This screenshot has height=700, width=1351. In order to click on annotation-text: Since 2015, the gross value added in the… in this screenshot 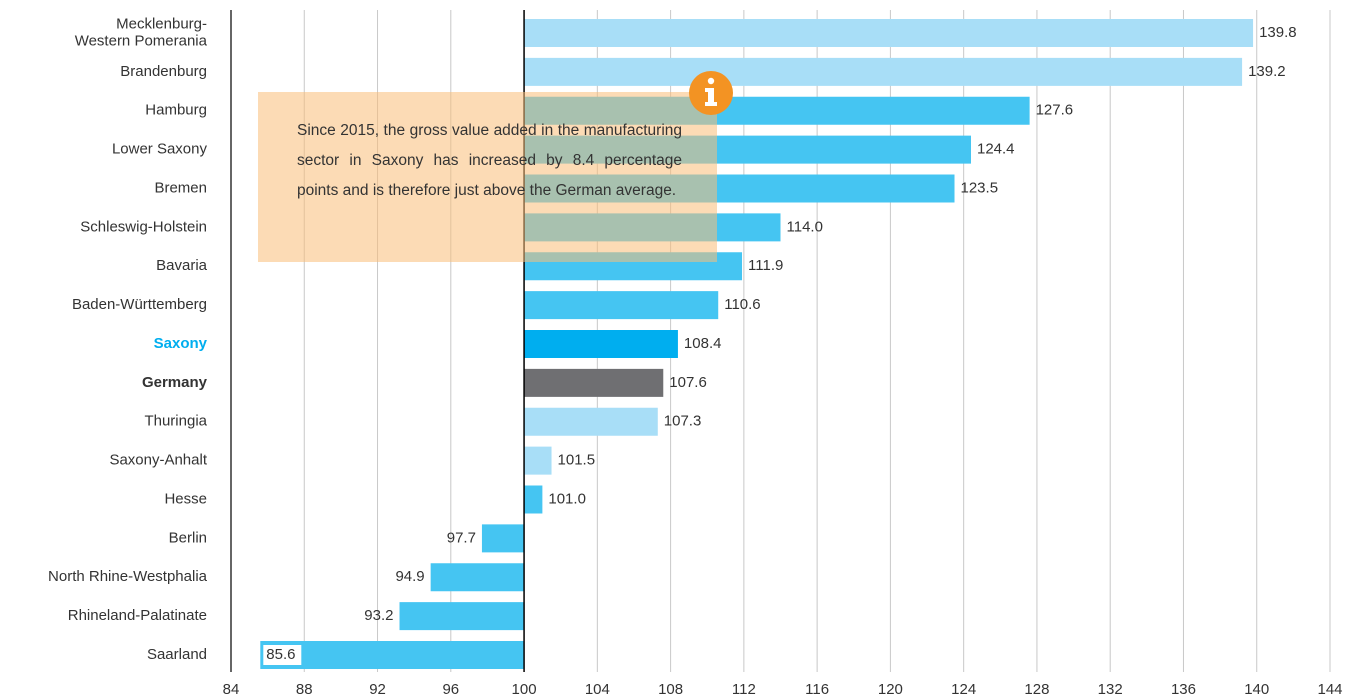, I will do `click(489, 160)`.